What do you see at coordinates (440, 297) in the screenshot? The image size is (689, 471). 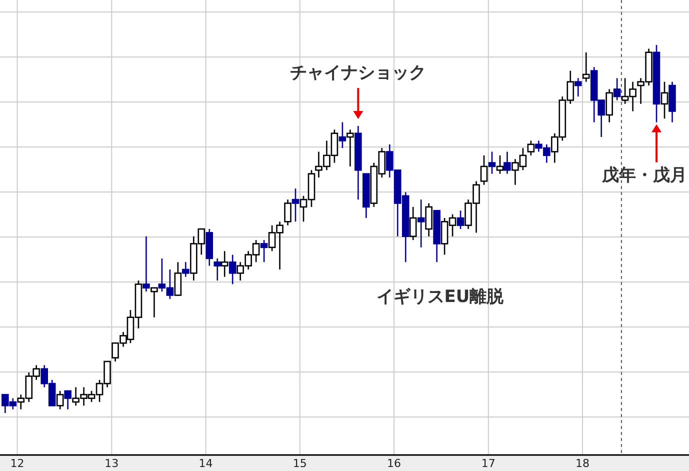 I see `annotation: イギリスEU離脱` at bounding box center [440, 297].